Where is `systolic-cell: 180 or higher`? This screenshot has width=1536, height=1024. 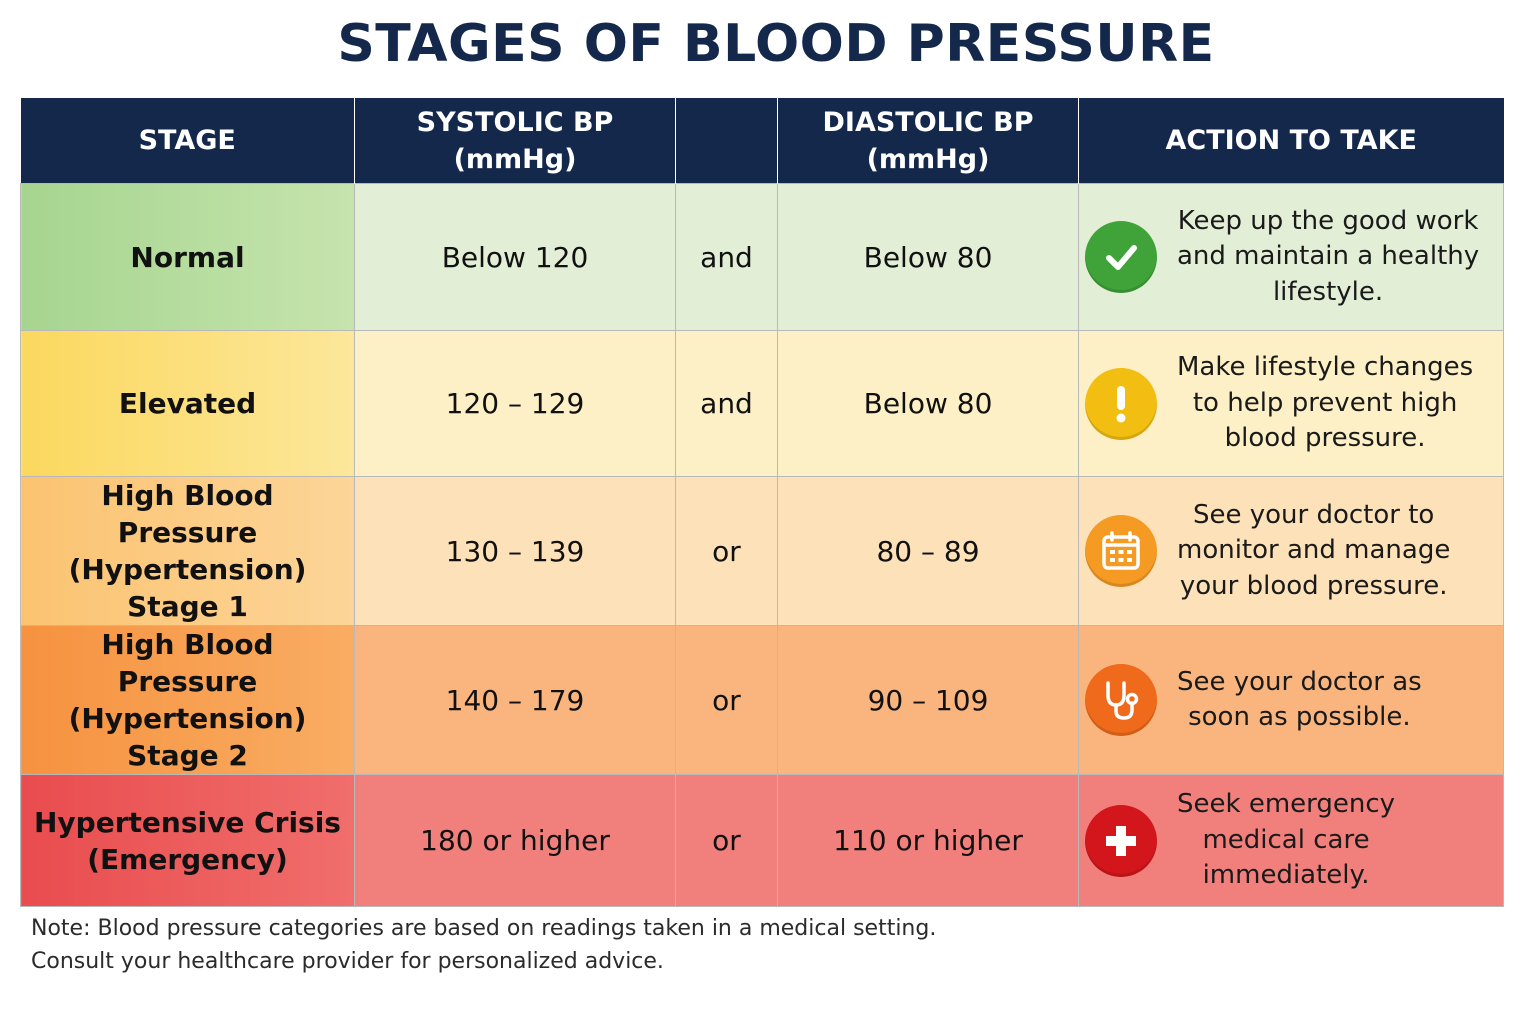 systolic-cell: 180 or higher is located at coordinates (515, 840).